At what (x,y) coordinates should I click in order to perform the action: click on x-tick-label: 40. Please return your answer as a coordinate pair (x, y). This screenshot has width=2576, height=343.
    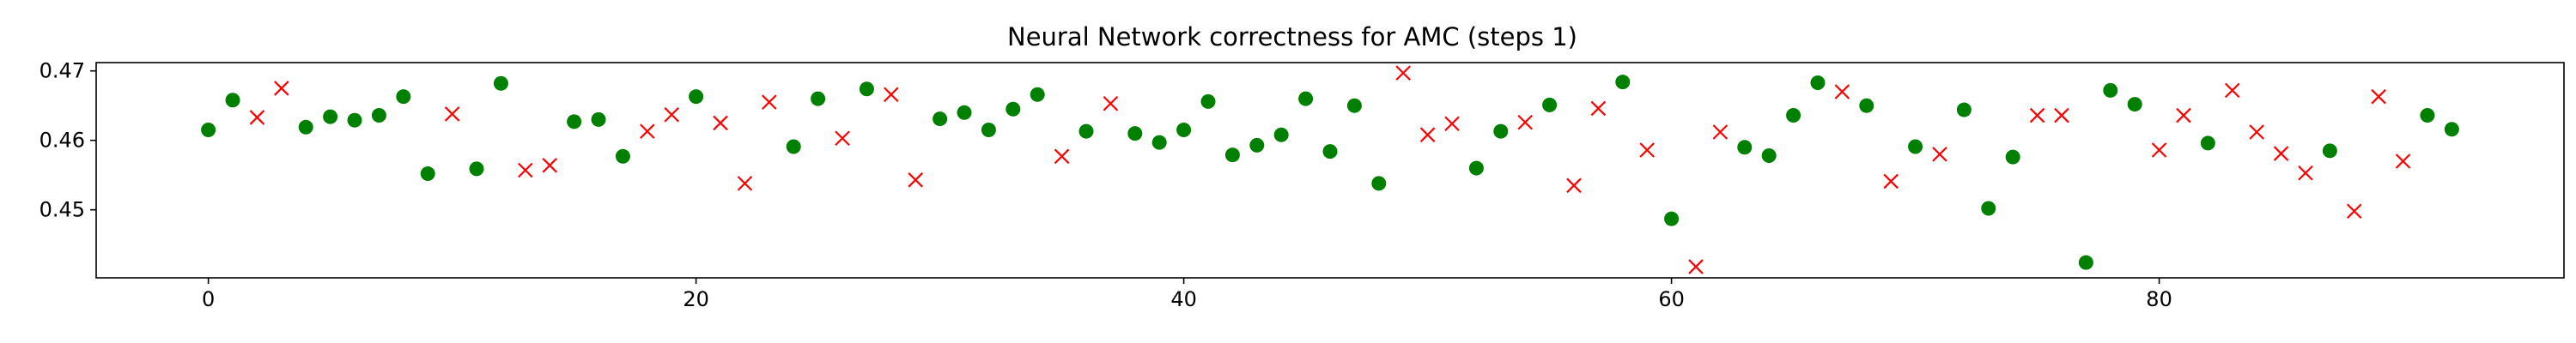
    Looking at the image, I should click on (1184, 299).